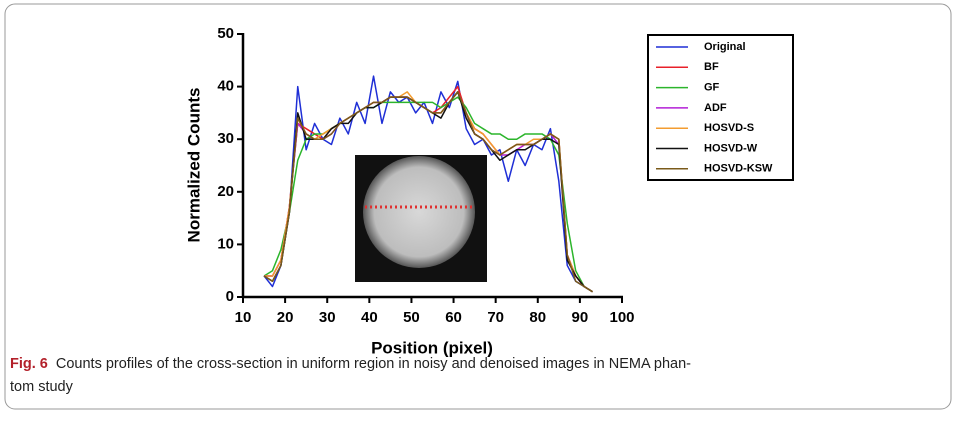 This screenshot has height=428, width=957. I want to click on legend-label: GF, so click(712, 88).